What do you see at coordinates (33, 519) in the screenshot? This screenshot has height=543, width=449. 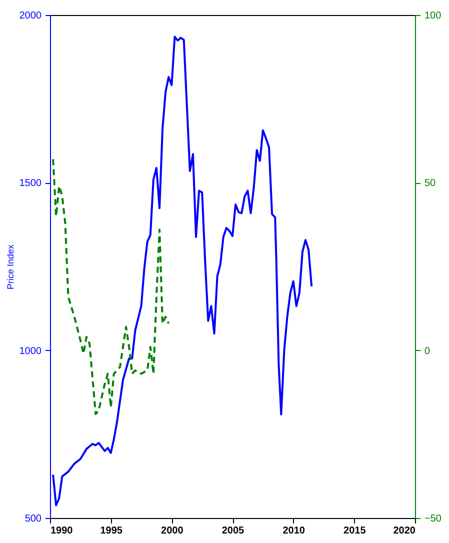 I see `y-tick-label: 500` at bounding box center [33, 519].